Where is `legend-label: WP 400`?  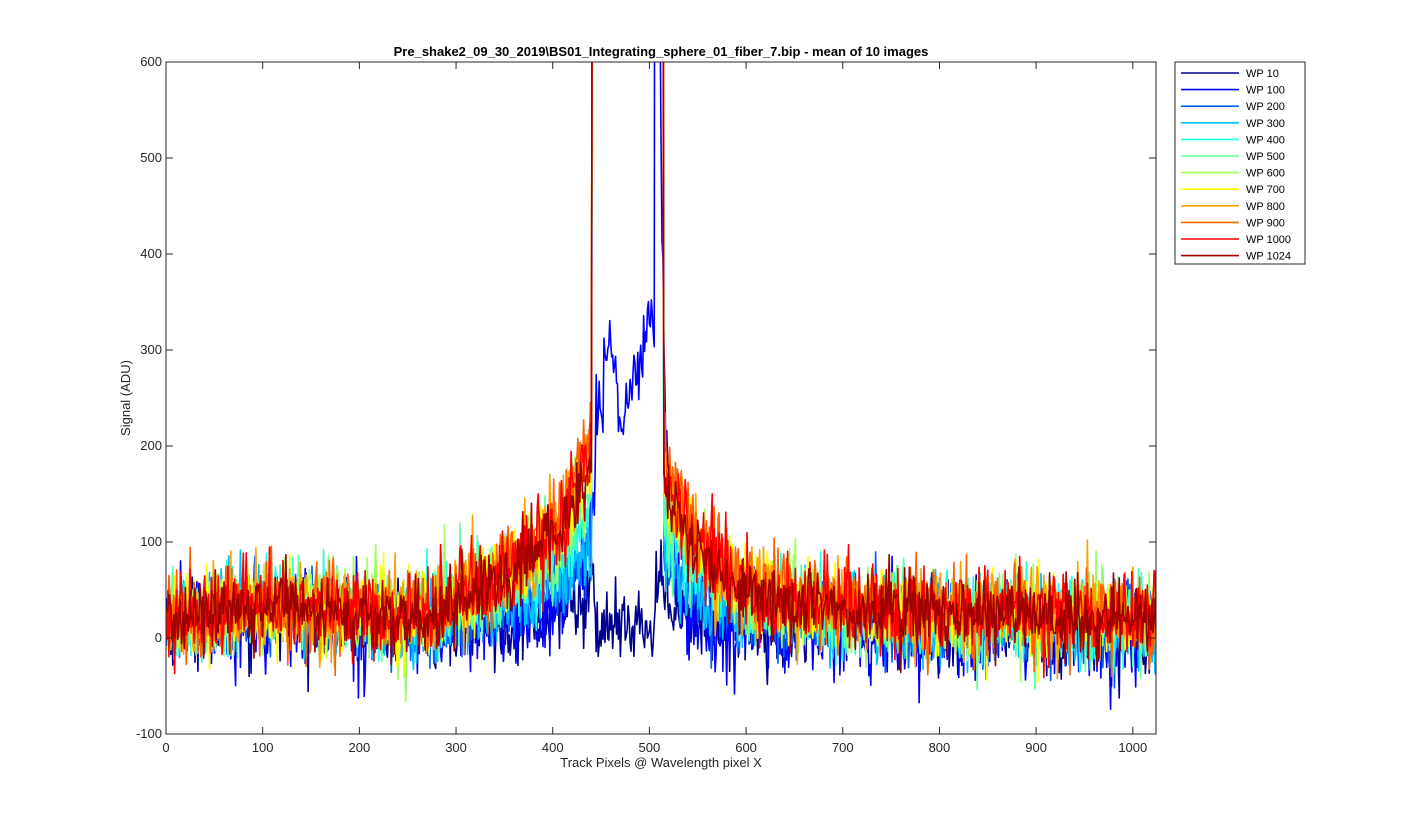 legend-label: WP 400 is located at coordinates (1265, 140).